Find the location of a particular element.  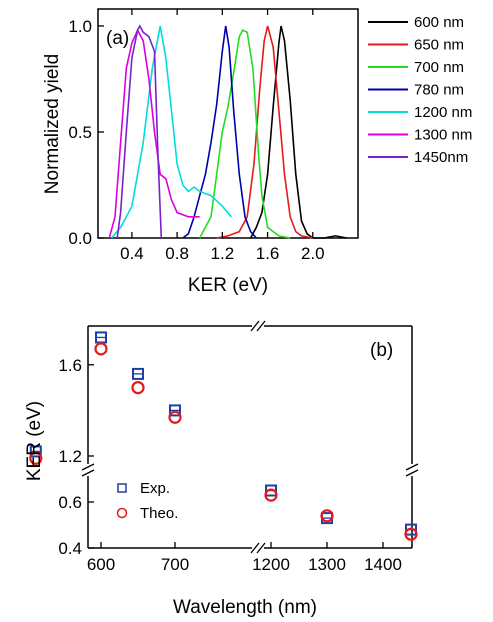

y-tick-label: 1.0 is located at coordinates (80, 26).